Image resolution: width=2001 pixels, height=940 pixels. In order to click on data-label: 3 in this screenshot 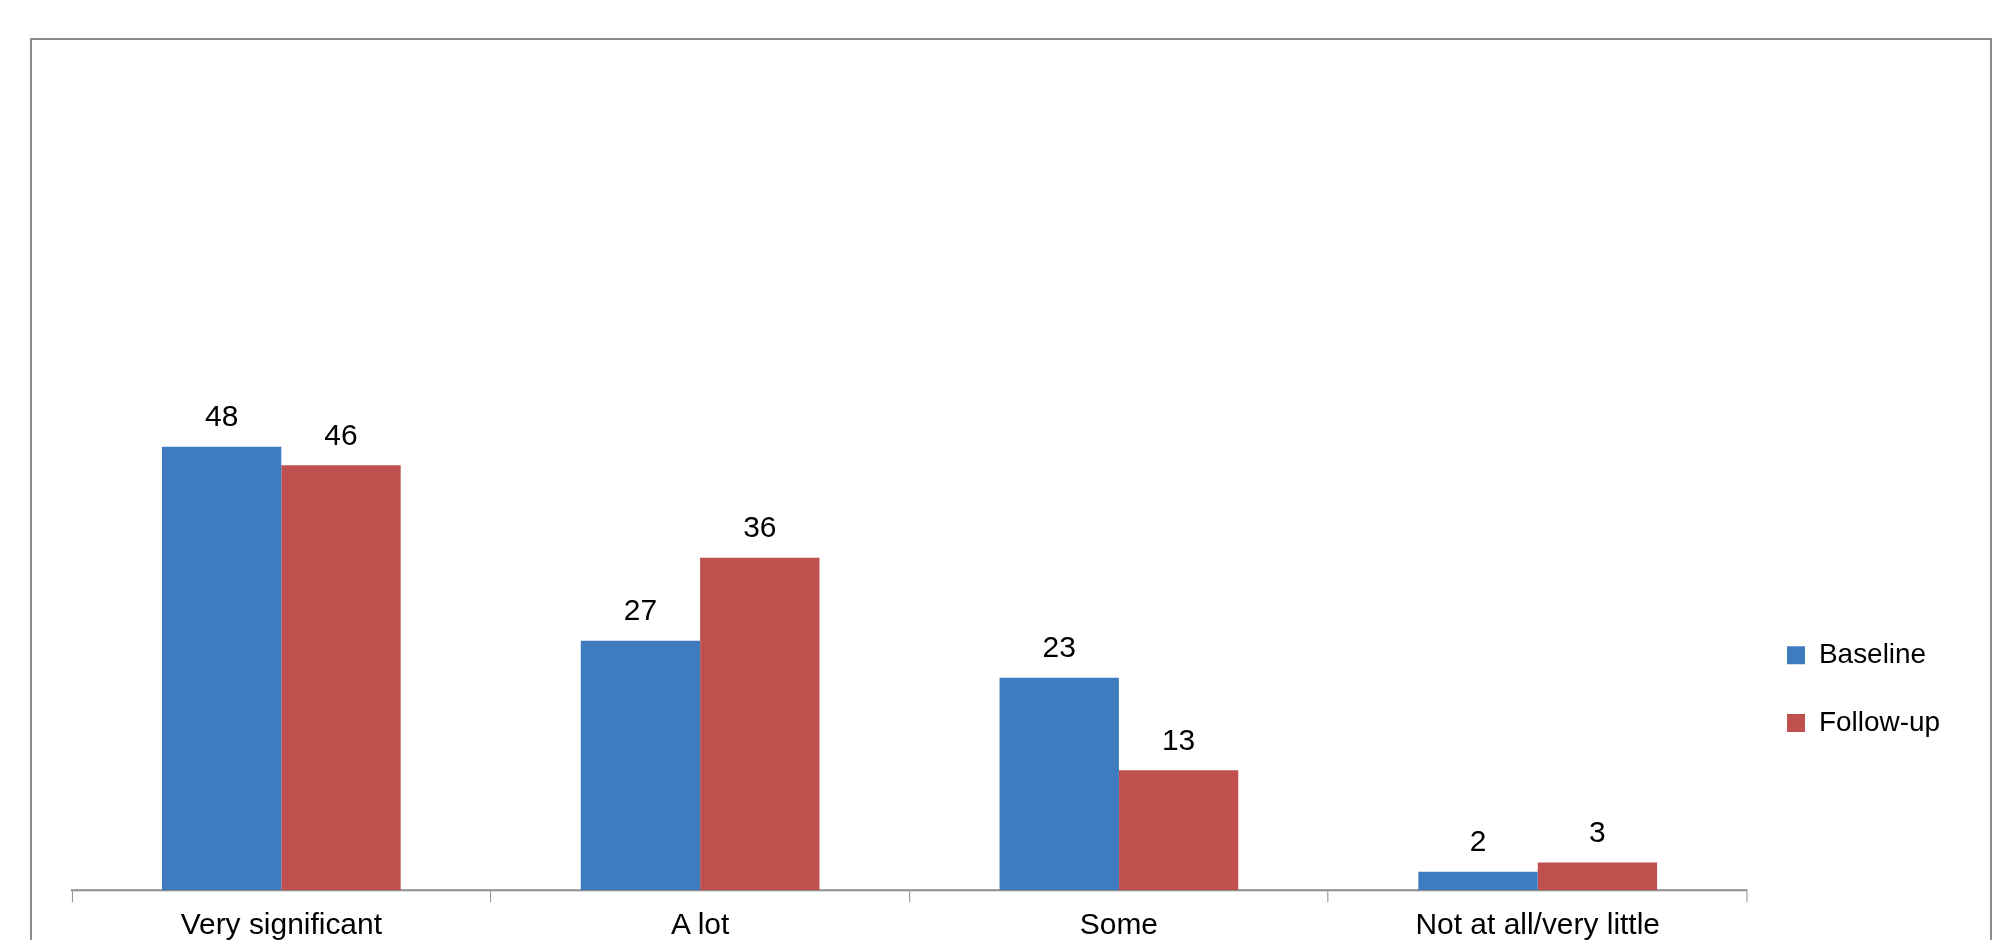, I will do `click(1597, 831)`.